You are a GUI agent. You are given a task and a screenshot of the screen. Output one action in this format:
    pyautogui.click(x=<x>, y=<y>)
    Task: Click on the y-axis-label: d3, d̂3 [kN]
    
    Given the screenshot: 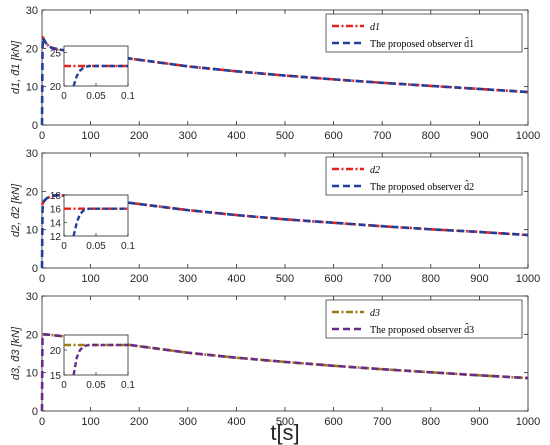 What is the action you would take?
    pyautogui.click(x=16, y=353)
    